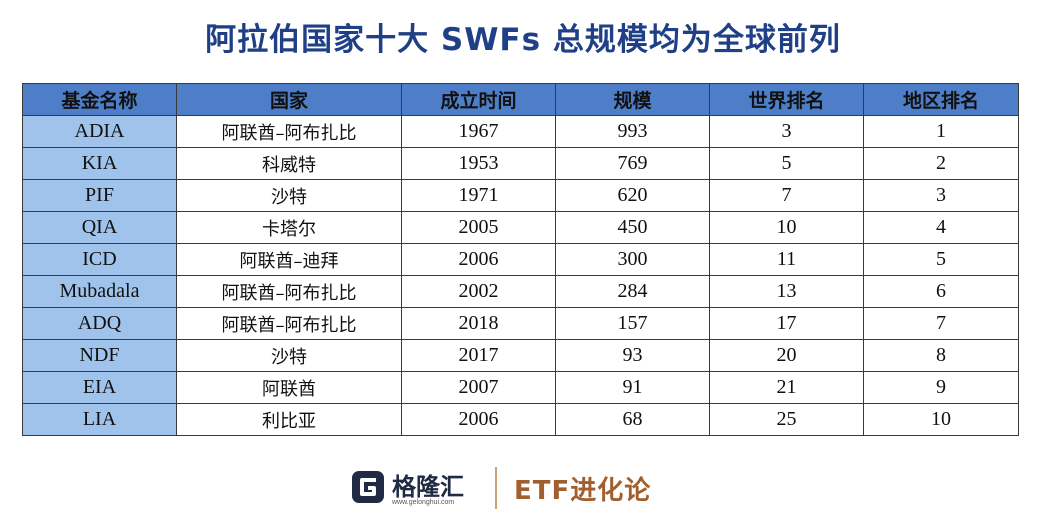 The width and height of the screenshot is (1046, 532). I want to click on table-header-row: 基金名称 国家 成立时间 规模 世界排名 地区排名, so click(520, 99).